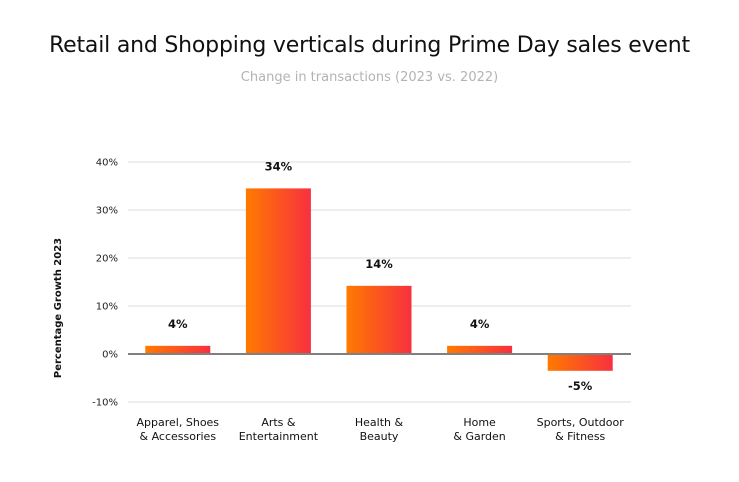 Image resolution: width=739 pixels, height=482 pixels. I want to click on y-axis-ticks: 40% 30% 20% 10% 0% -10%, so click(105, 283).